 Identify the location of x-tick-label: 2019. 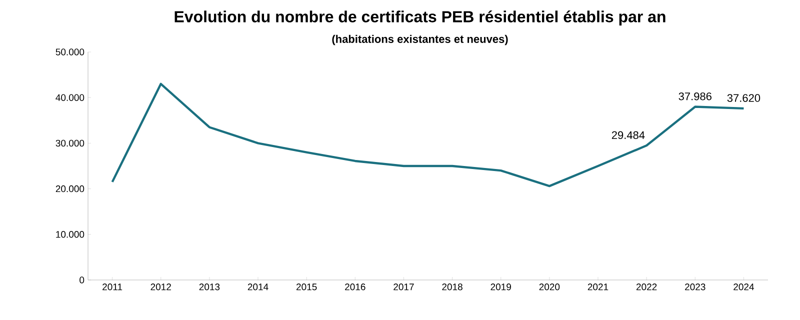
(500, 287).